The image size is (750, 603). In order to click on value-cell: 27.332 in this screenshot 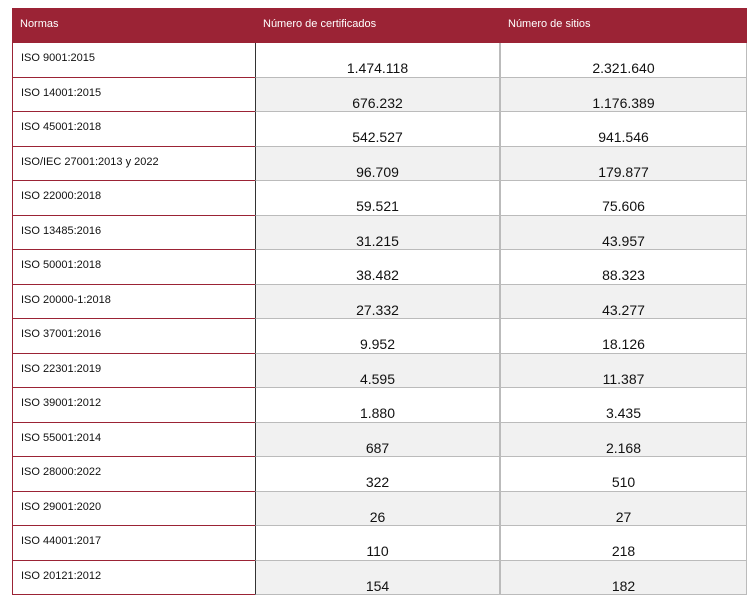, I will do `click(377, 301)`.